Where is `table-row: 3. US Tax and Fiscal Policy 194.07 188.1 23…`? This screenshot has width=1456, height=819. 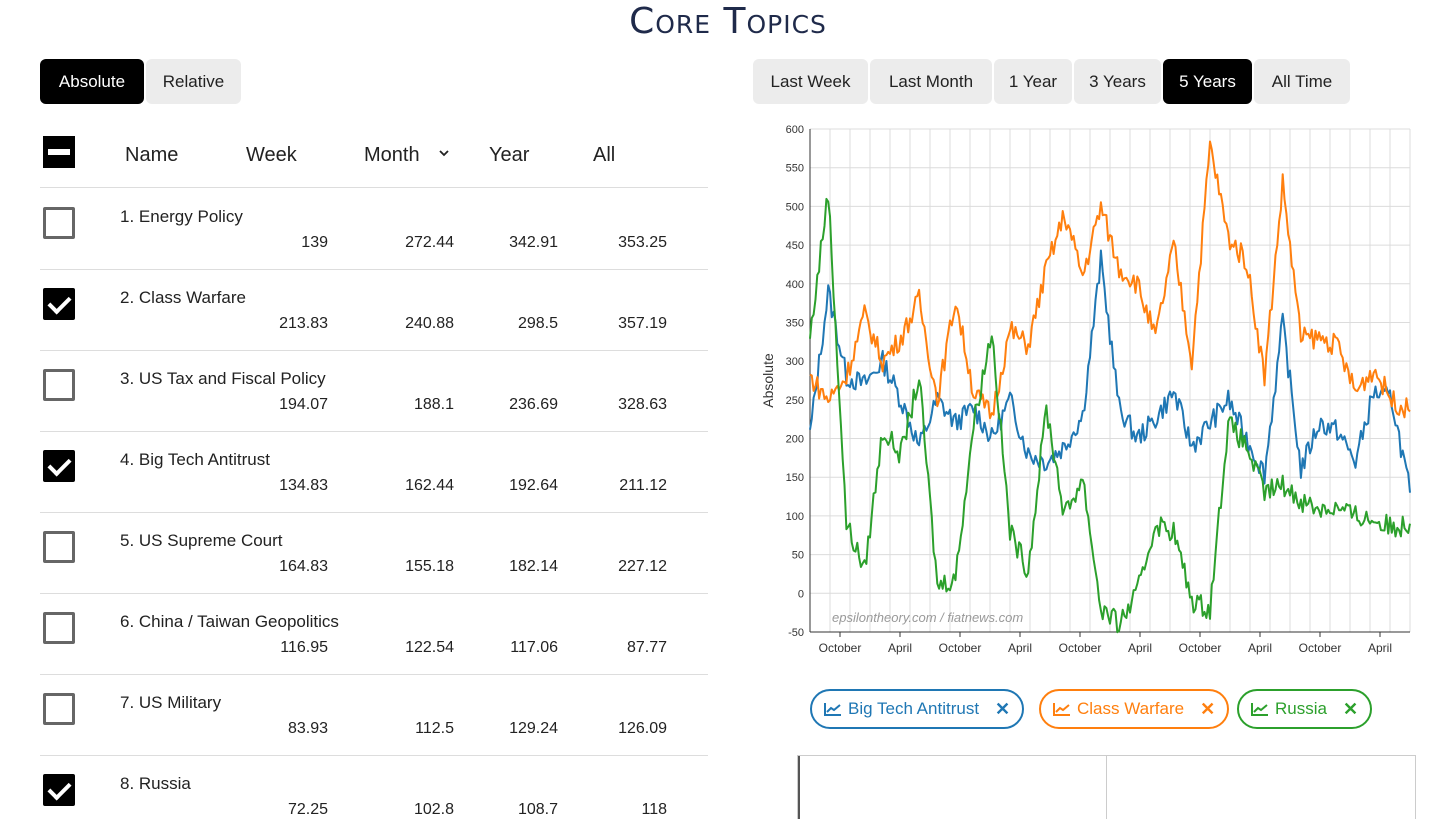 table-row: 3. US Tax and Fiscal Policy 194.07 188.1 23… is located at coordinates (374, 391).